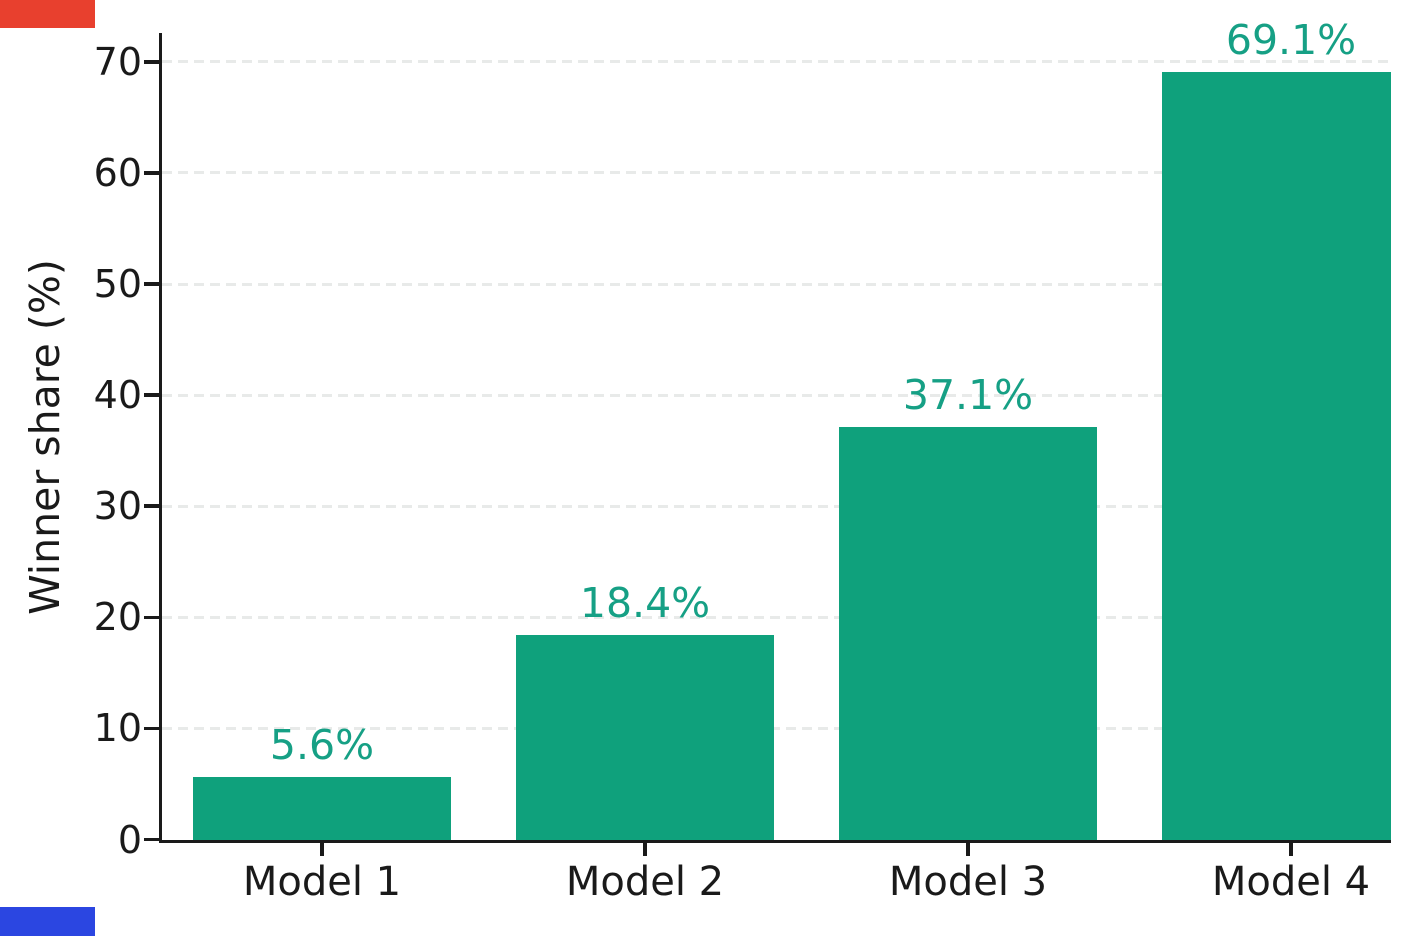 The width and height of the screenshot is (1418, 936). What do you see at coordinates (47, 14) in the screenshot?
I see `red-corner-marker` at bounding box center [47, 14].